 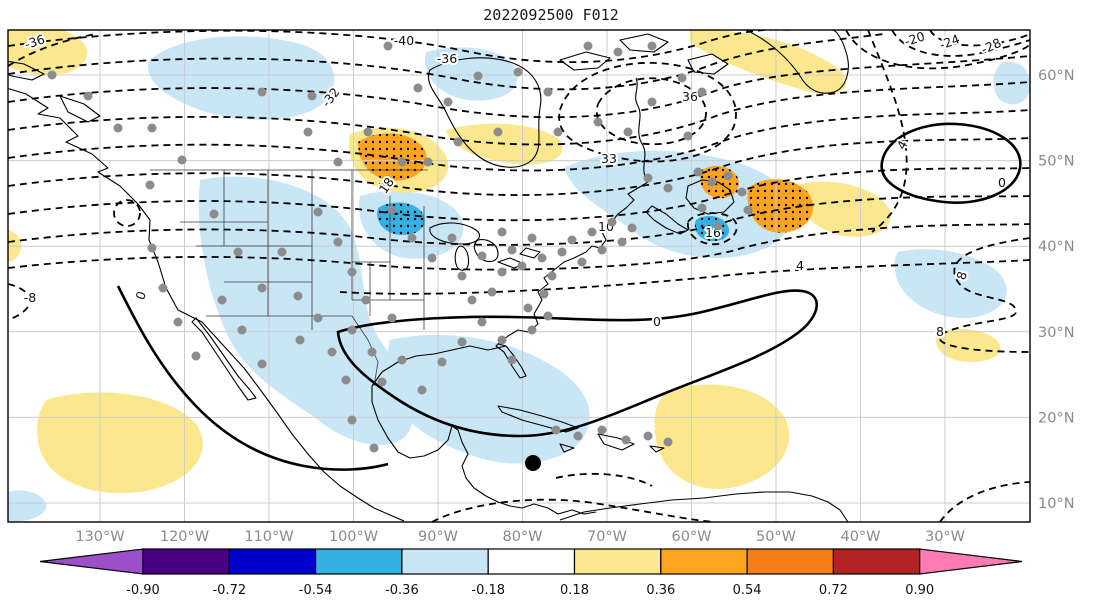 I want to click on x-tick-label: 30°W, so click(x=945, y=537).